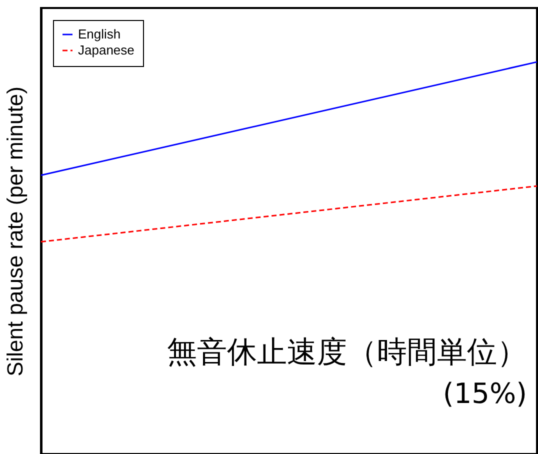 The height and width of the screenshot is (454, 538). What do you see at coordinates (15, 231) in the screenshot?
I see `y-axis-title: Silent pause rate (per minute)` at bounding box center [15, 231].